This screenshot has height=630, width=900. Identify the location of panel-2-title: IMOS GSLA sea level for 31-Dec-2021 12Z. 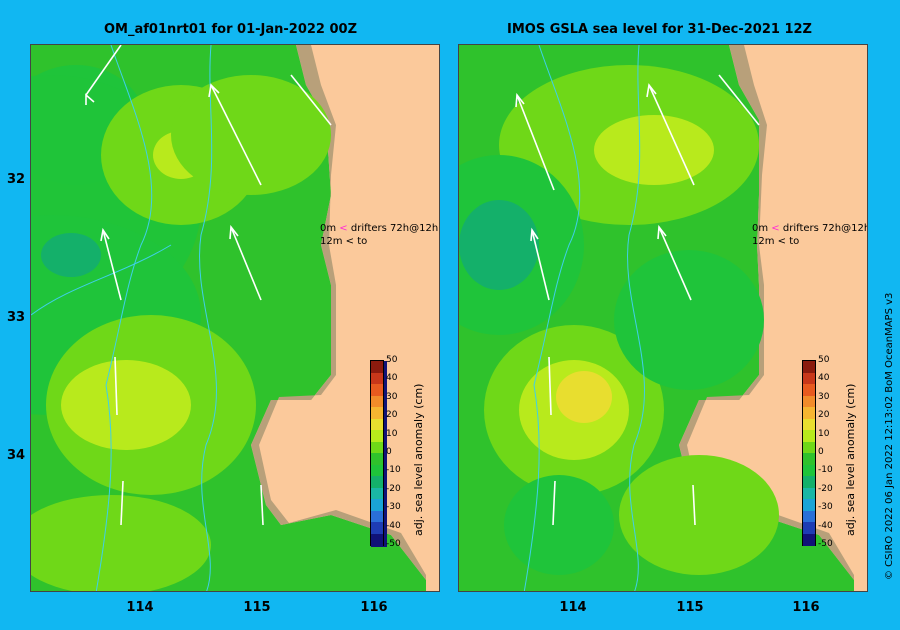
(659, 29).